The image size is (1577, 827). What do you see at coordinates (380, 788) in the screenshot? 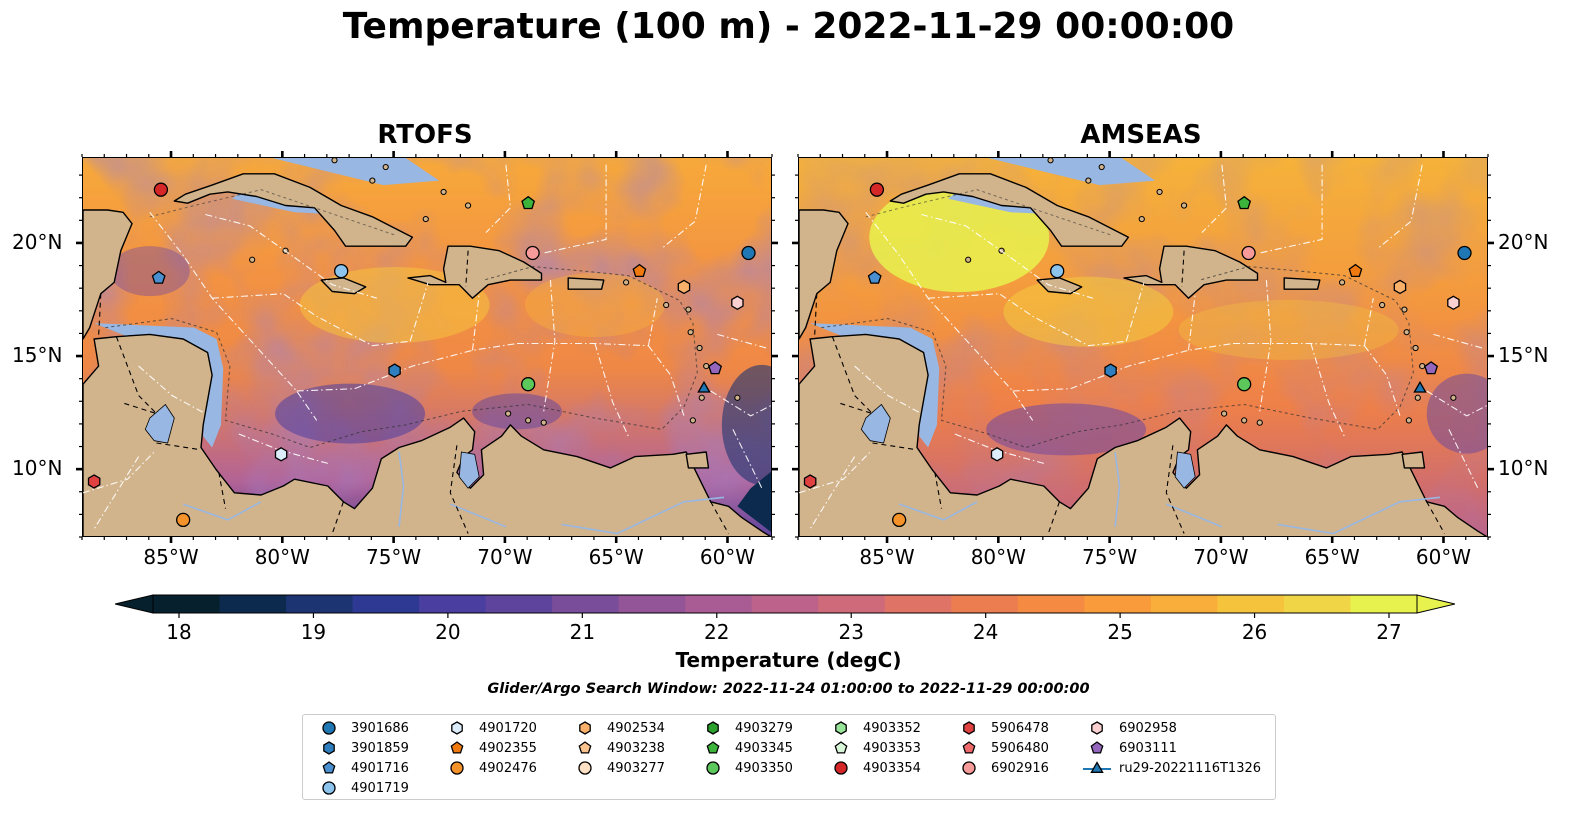
I see `legend-item-label: 4901719` at bounding box center [380, 788].